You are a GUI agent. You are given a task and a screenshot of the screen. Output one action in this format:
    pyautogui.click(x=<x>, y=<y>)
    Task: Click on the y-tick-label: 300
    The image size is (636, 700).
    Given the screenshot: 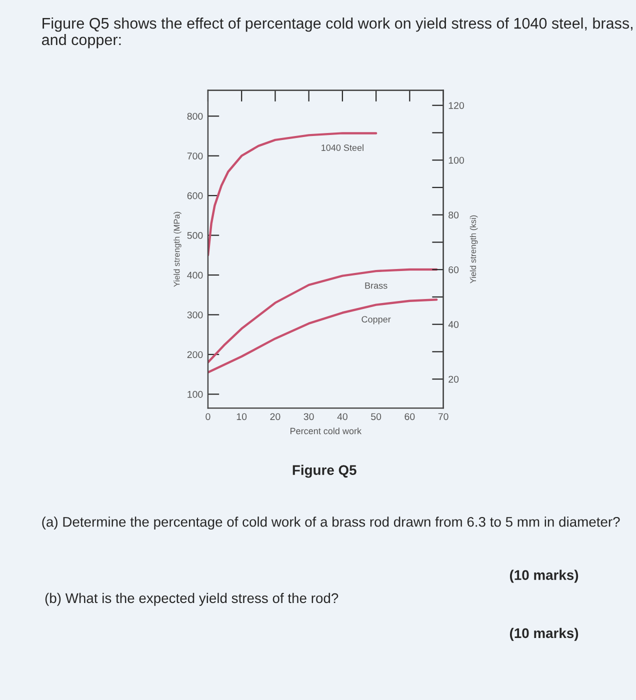 What is the action you would take?
    pyautogui.click(x=195, y=314)
    